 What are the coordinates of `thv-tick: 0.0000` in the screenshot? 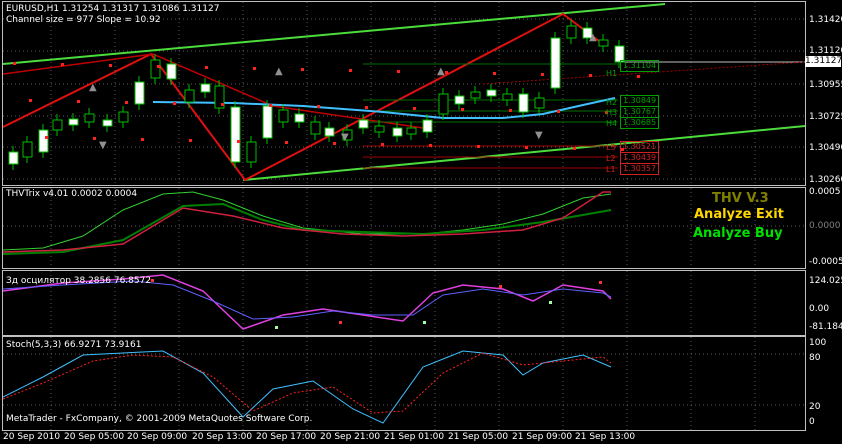 It's located at (825, 226).